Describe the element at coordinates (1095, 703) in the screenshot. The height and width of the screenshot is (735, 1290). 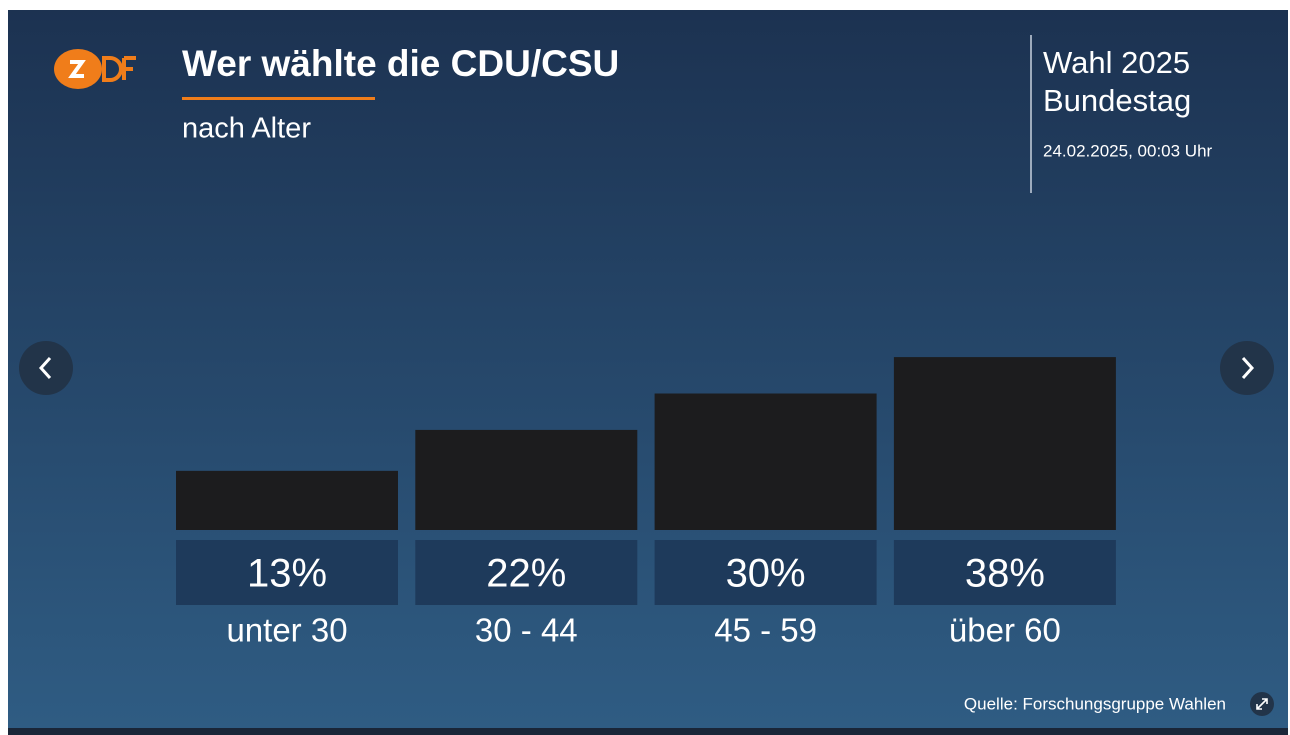
I see `source: Quelle: Forschungsgruppe Wahlen` at that location.